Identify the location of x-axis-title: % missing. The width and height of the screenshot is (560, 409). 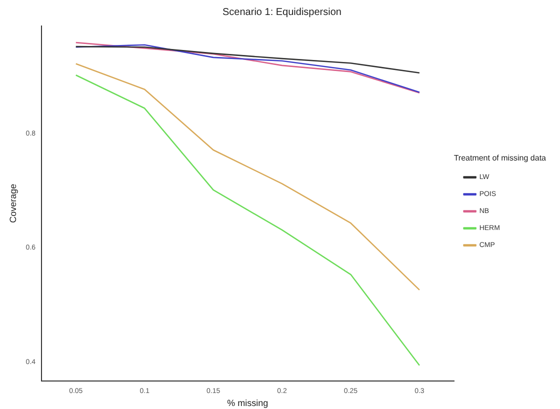
(247, 403).